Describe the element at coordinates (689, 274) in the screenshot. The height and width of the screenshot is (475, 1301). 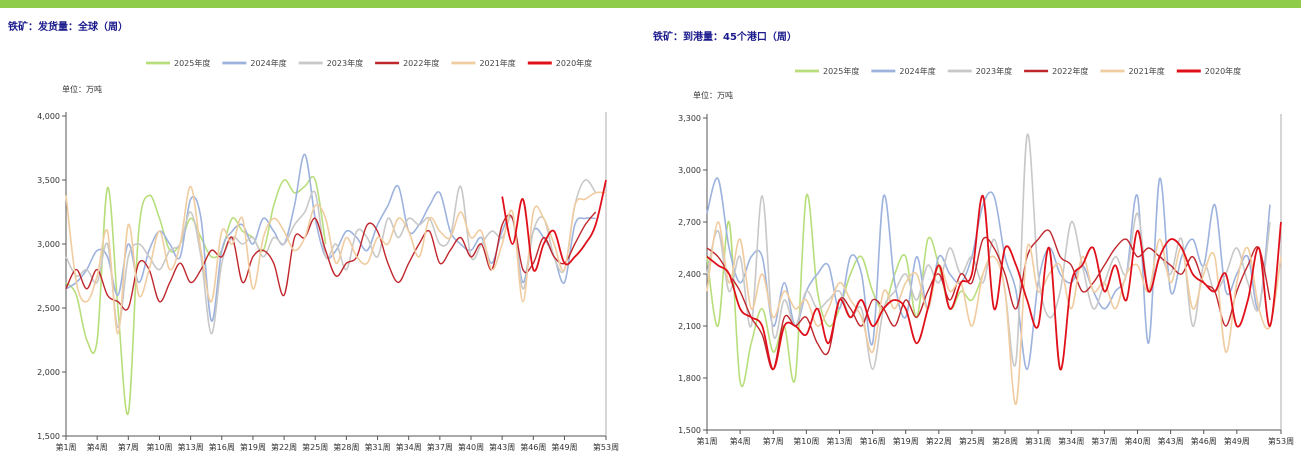
I see `y-tick-label: 2,400` at that location.